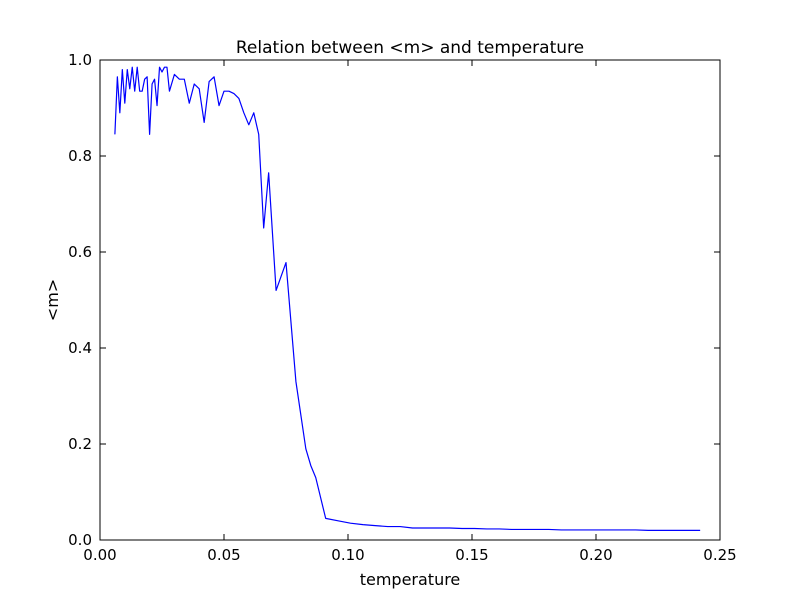  I want to click on x-tick-label: 0.15, so click(471, 555).